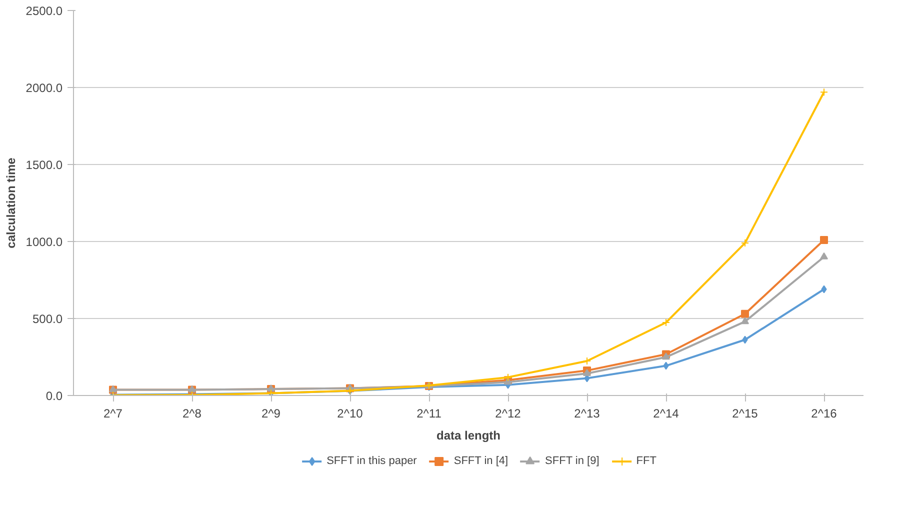 Image resolution: width=909 pixels, height=510 pixels. I want to click on y-axis-title: calculation time, so click(11, 202).